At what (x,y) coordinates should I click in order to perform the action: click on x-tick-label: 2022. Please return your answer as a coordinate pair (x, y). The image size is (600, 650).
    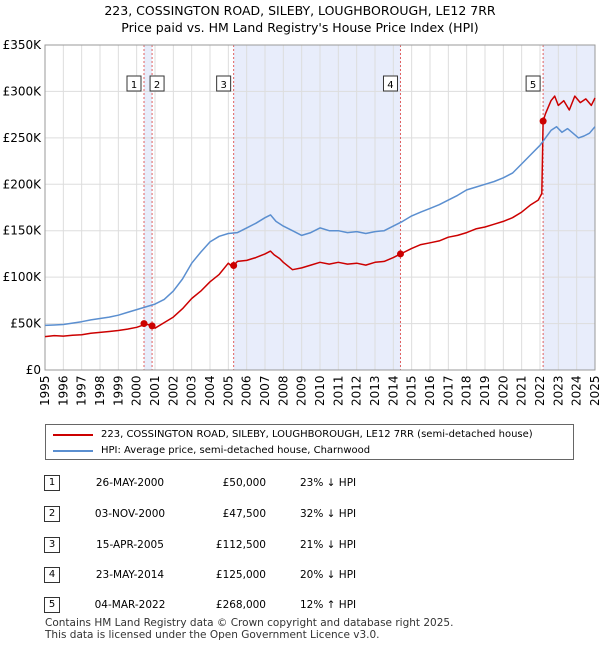
    Looking at the image, I should click on (540, 390).